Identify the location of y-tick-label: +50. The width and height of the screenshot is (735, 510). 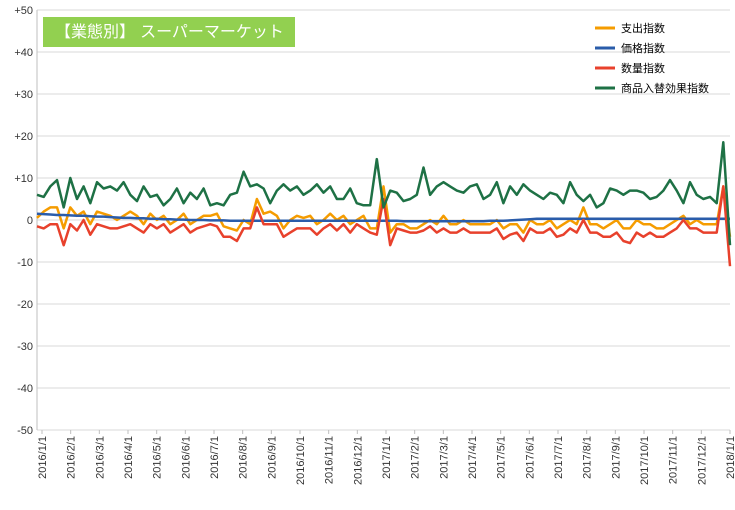
(23, 11).